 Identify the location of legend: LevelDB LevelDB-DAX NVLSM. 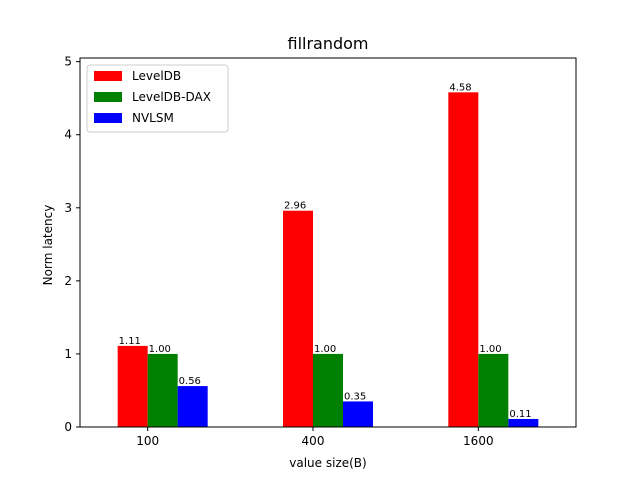
(157, 98).